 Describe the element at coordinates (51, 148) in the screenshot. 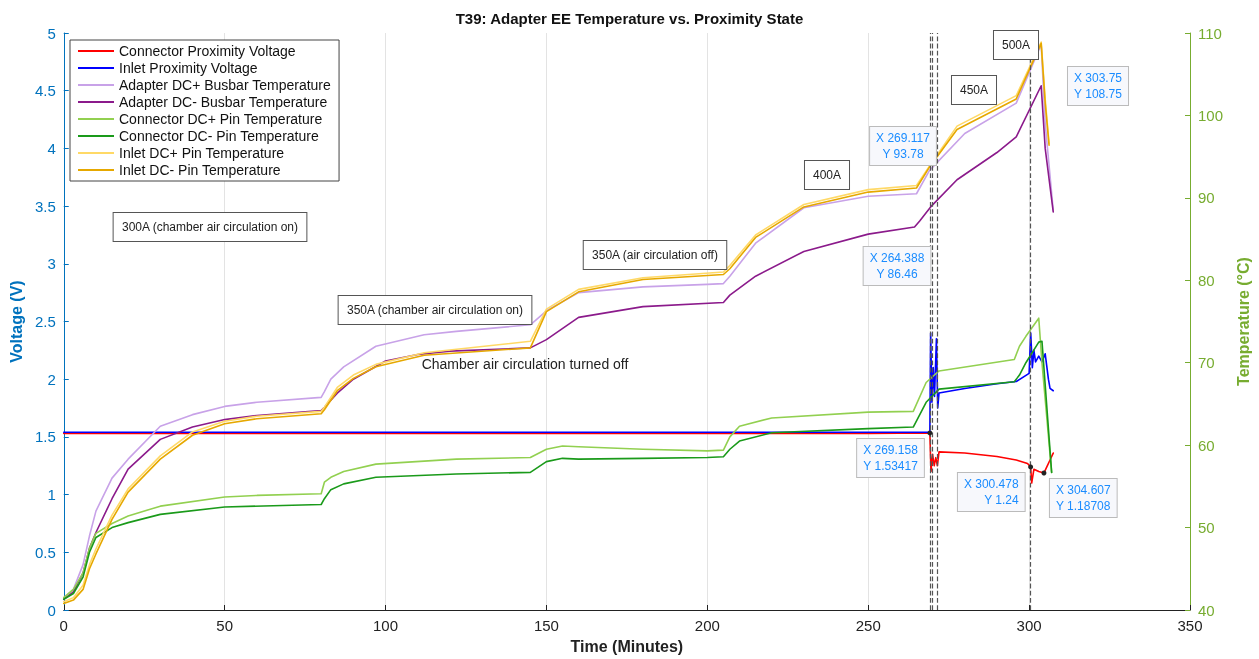

I see `y-tick-label: 4` at that location.